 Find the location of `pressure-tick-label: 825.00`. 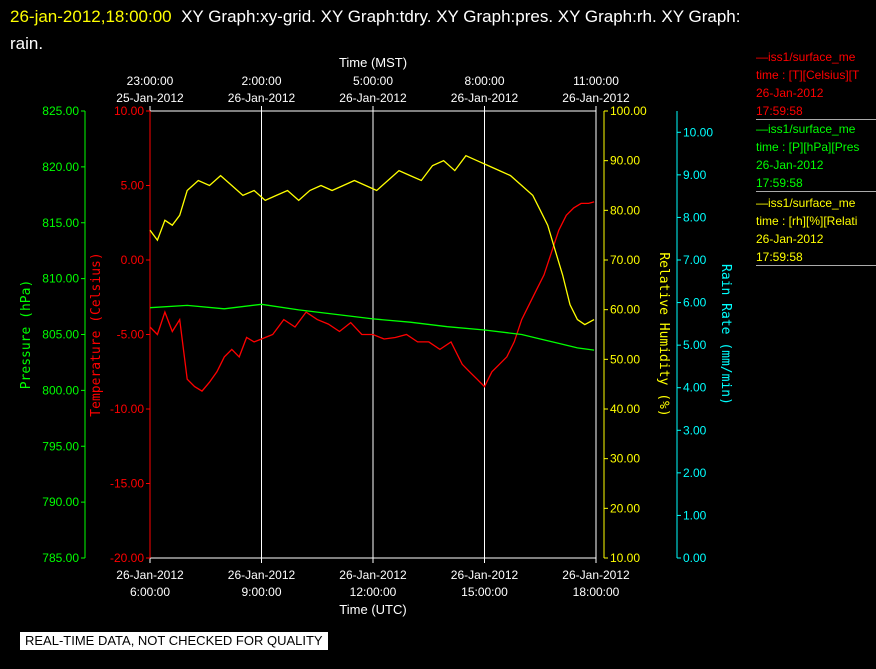

pressure-tick-label: 825.00 is located at coordinates (60, 111).